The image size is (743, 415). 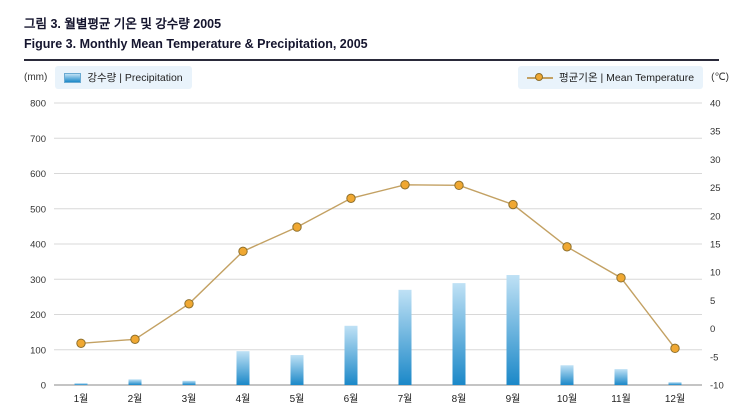 I want to click on left-axis-tick-label: 400, so click(x=38, y=245).